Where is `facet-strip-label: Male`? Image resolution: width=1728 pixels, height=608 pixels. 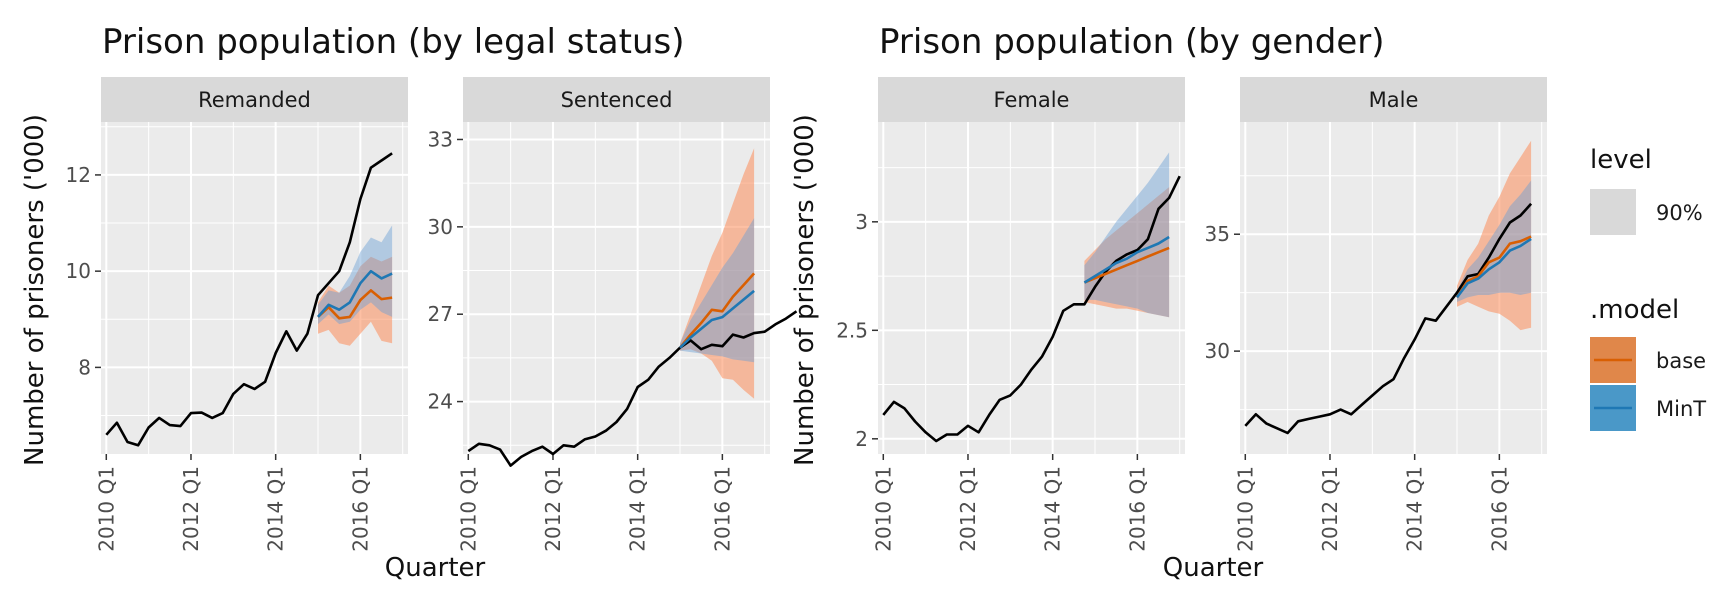
facet-strip-label: Male is located at coordinates (1394, 100).